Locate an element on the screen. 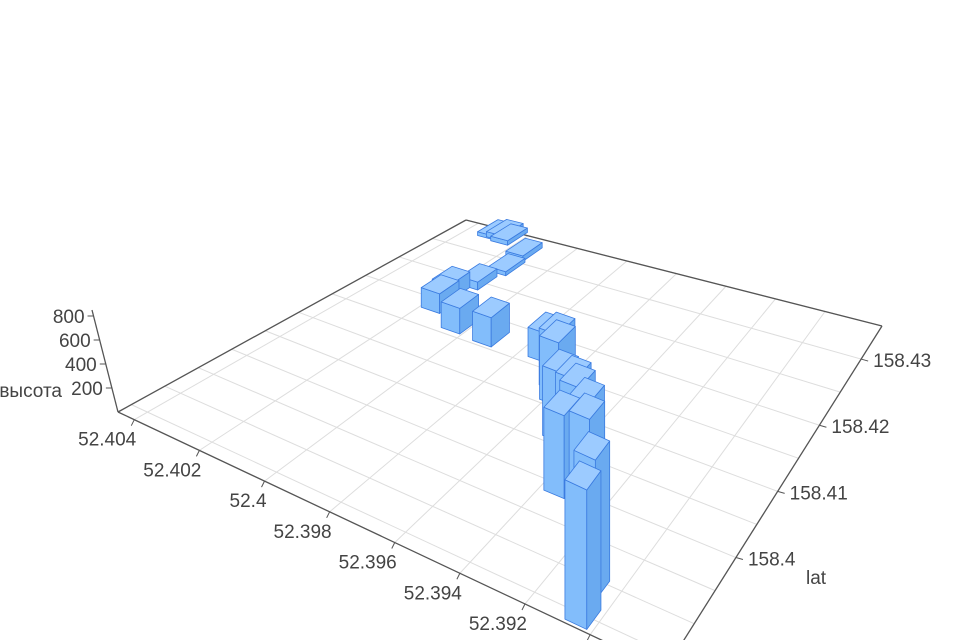 This screenshot has width=960, height=640. y-axis-line is located at coordinates (783, 482).